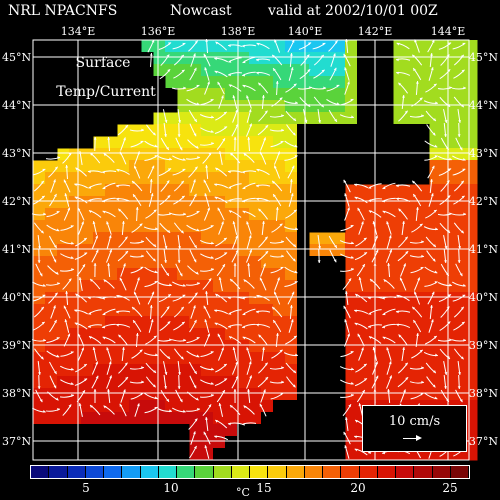  Describe the element at coordinates (201, 11) in the screenshot. I see `product-label: Nowcast` at that location.